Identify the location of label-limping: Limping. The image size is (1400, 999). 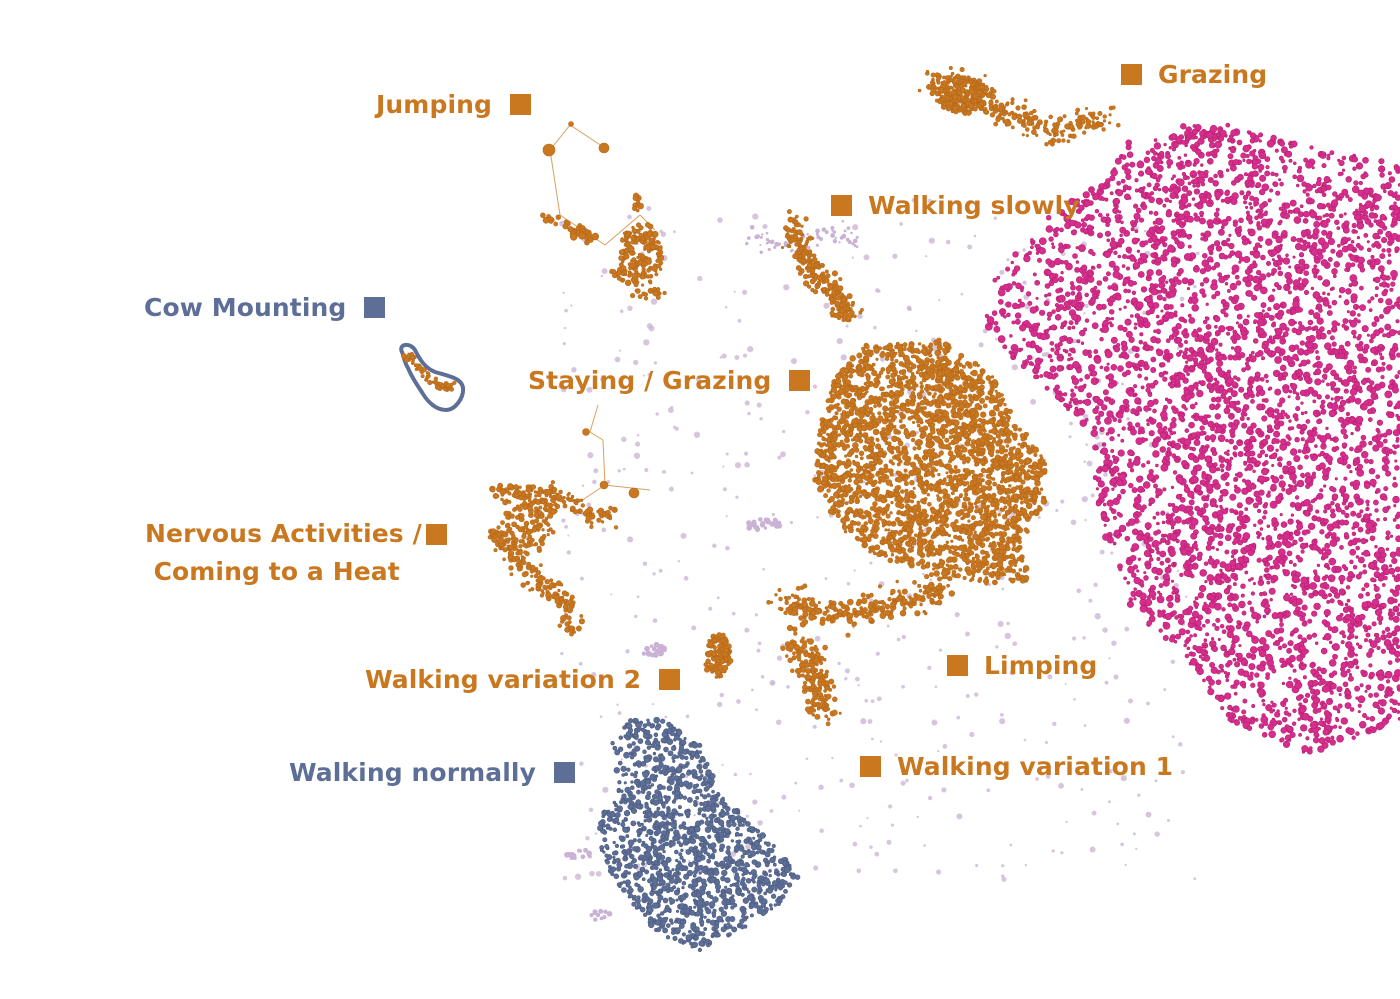
(1022, 665).